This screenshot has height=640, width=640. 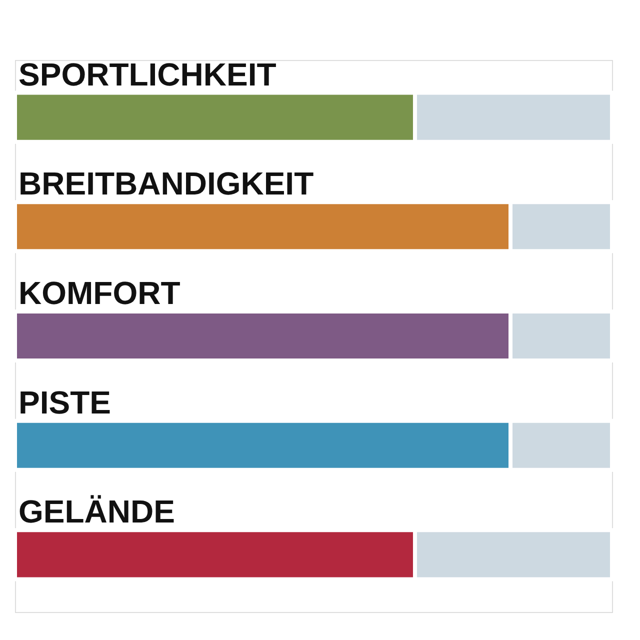 I want to click on y-tick-label: KOMFORT, so click(x=99, y=293).